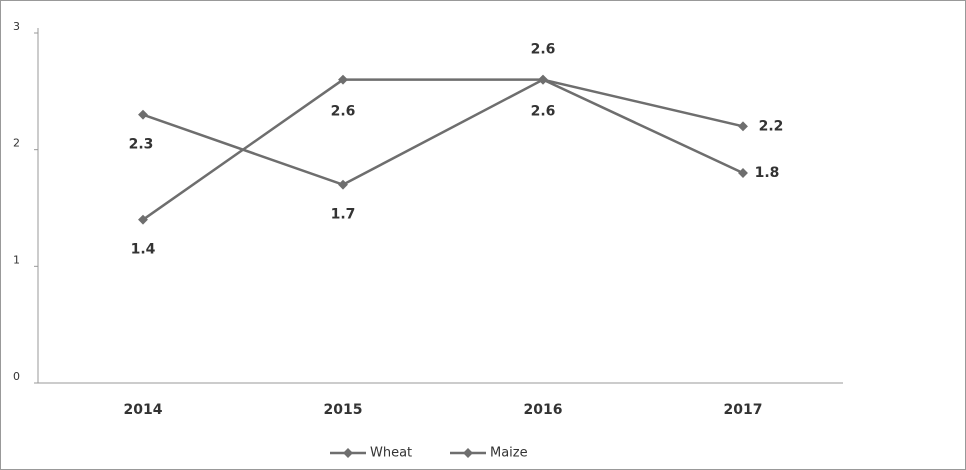 This screenshot has height=470, width=966. I want to click on y-tick-label: 1, so click(16, 259).